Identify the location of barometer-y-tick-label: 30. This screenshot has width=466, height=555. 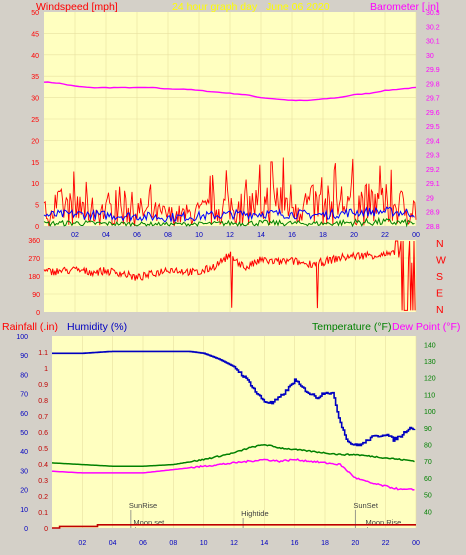
(430, 56).